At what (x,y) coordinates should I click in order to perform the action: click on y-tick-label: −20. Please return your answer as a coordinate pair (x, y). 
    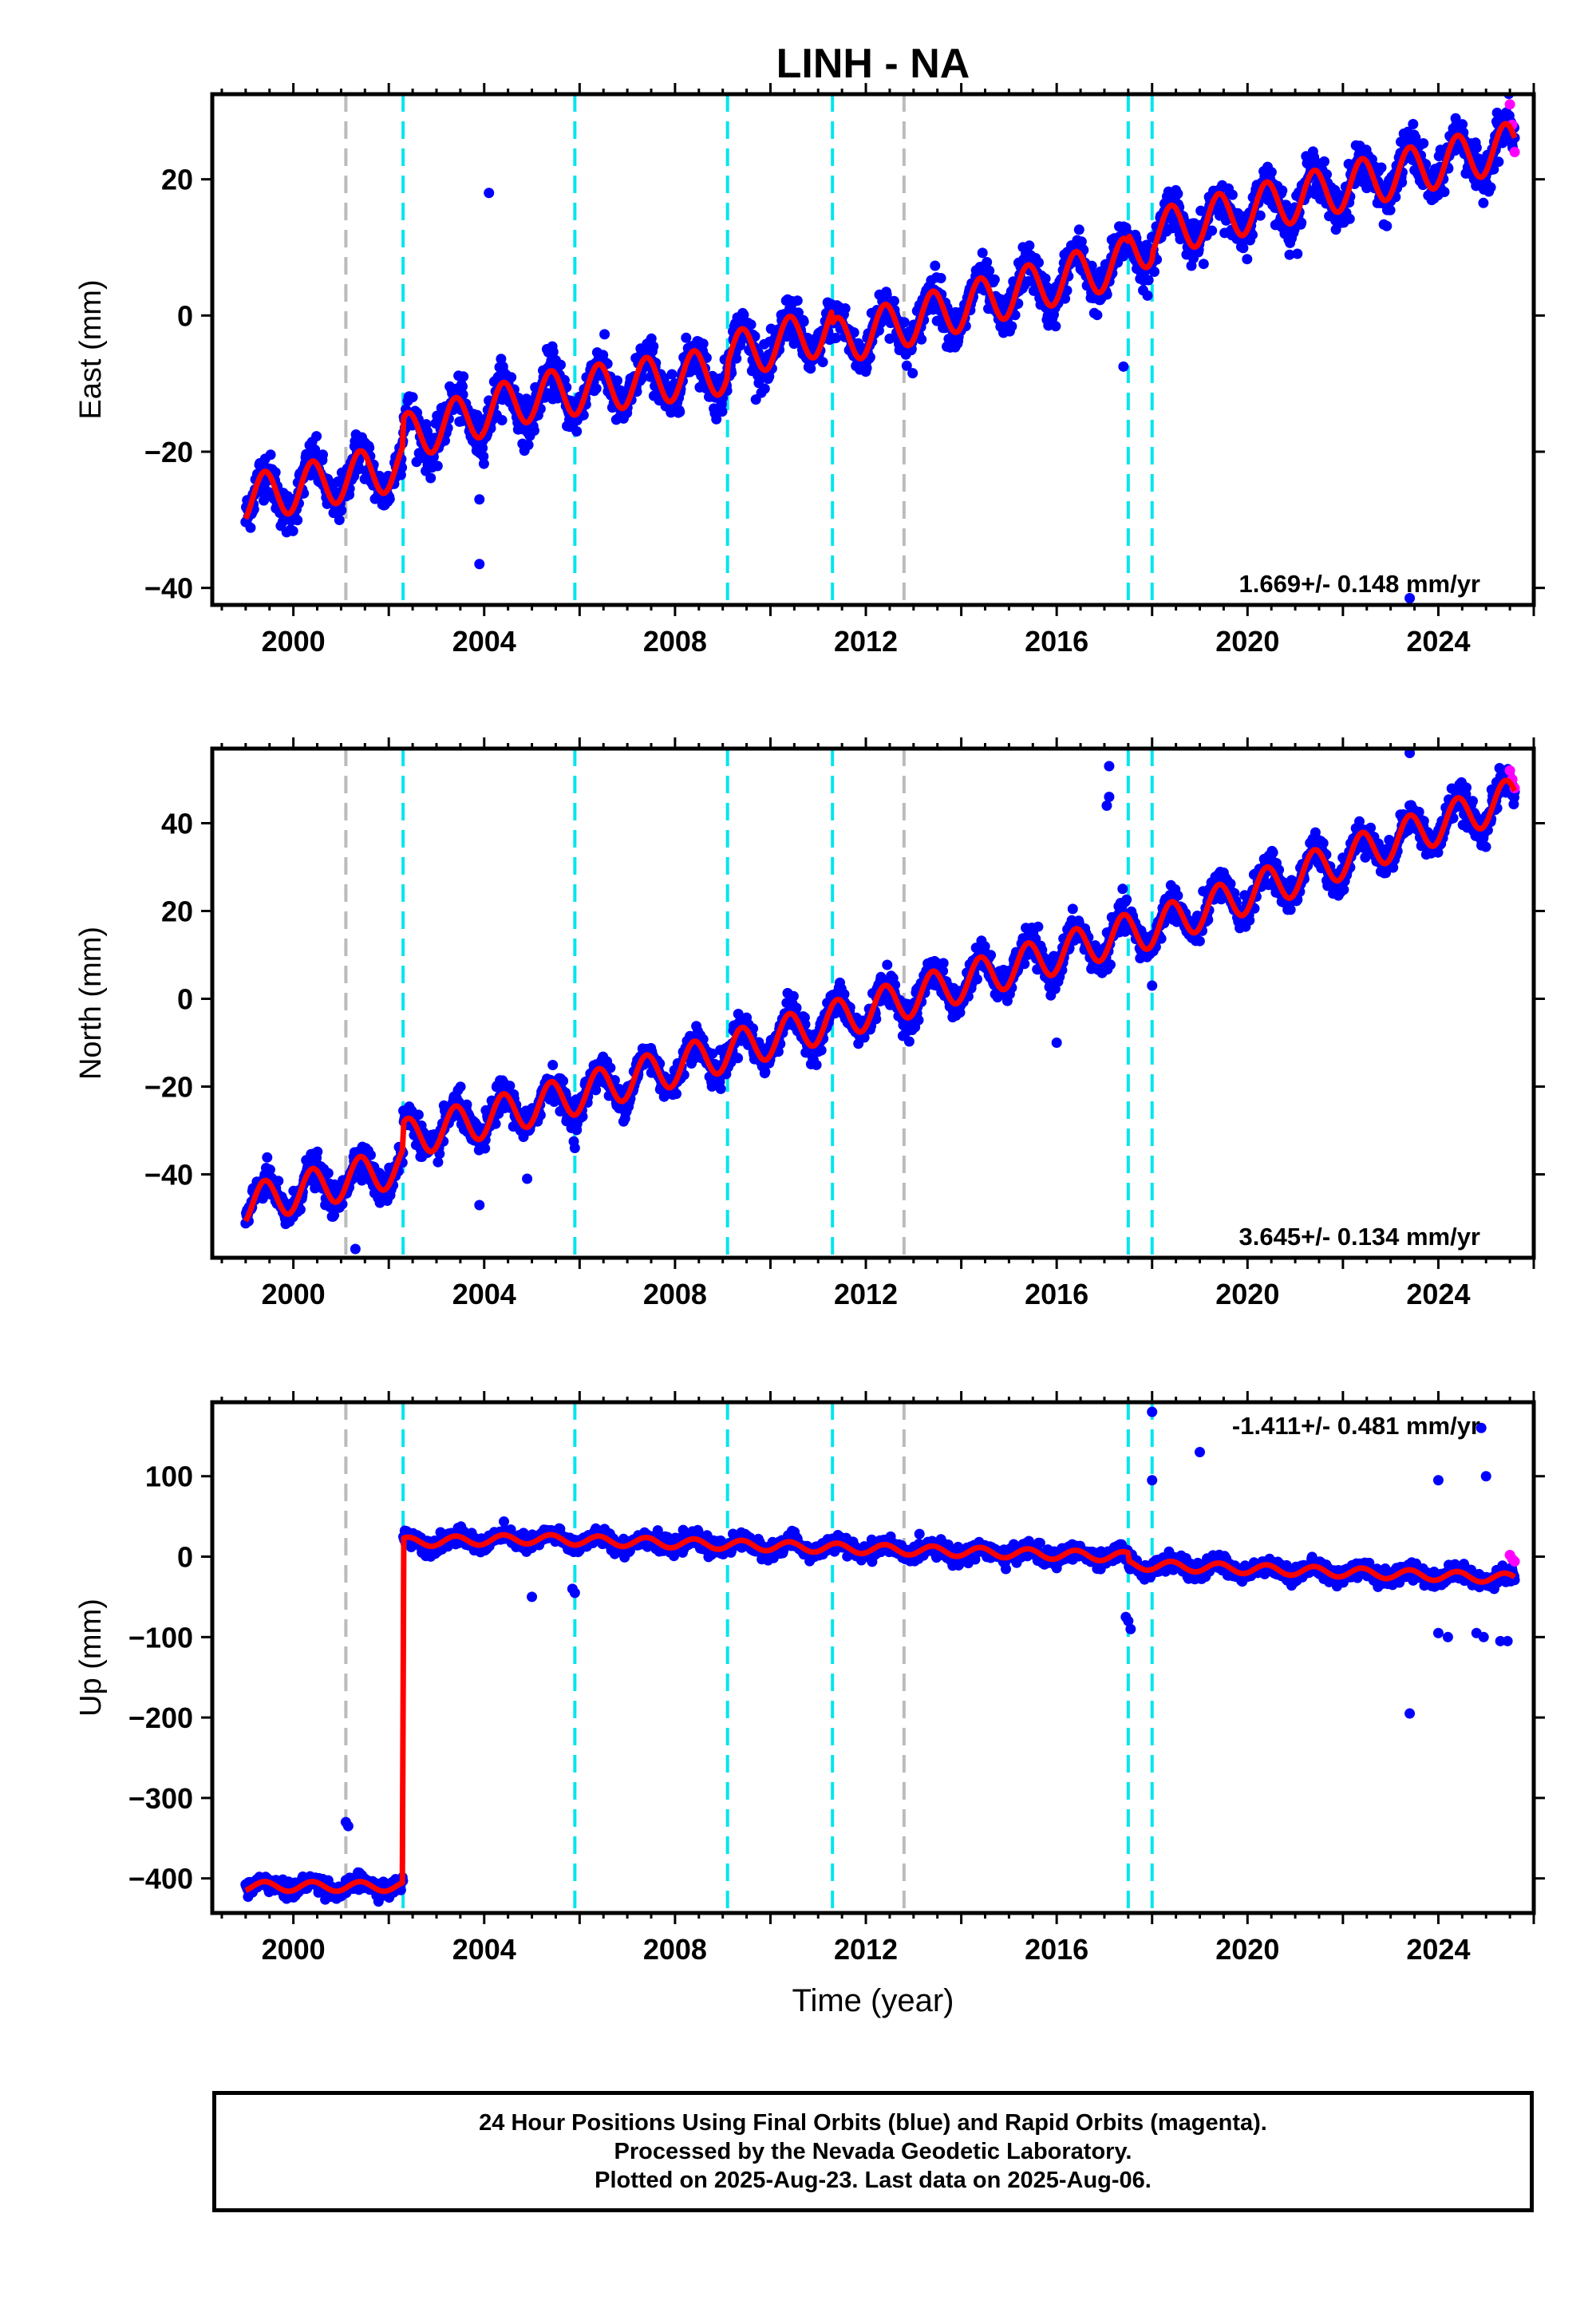
    Looking at the image, I should click on (168, 452).